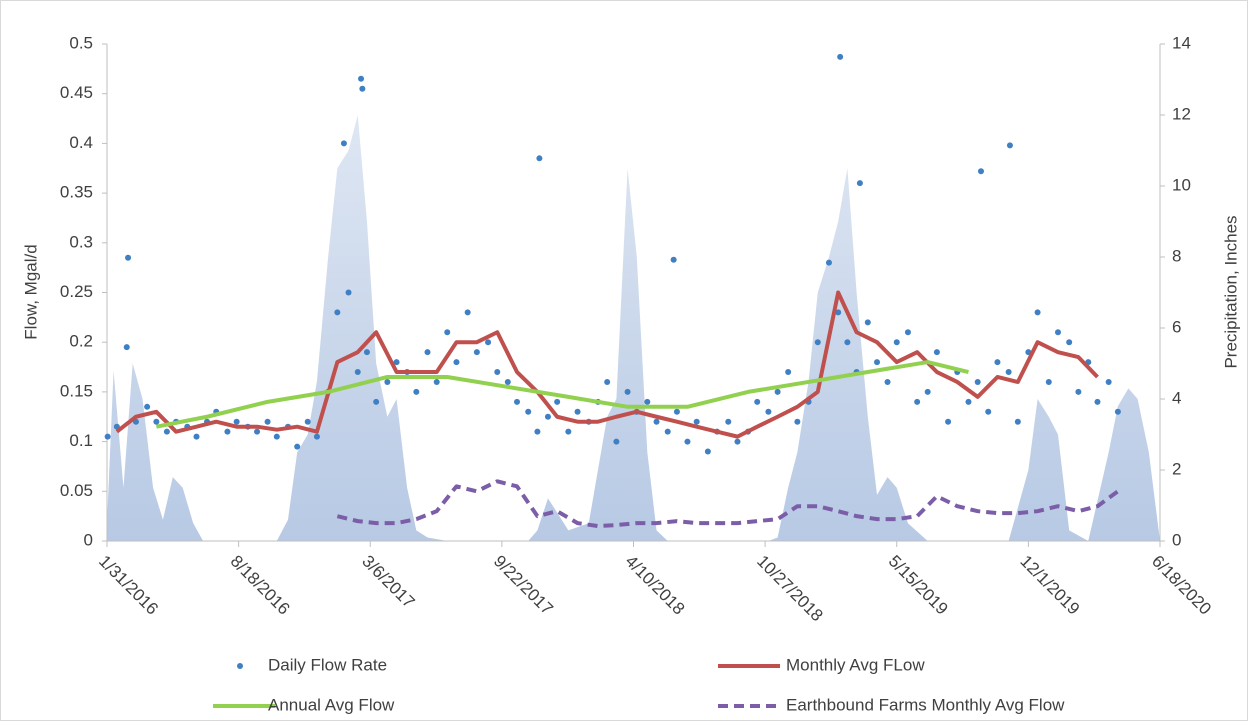 This screenshot has height=726, width=1248. What do you see at coordinates (81, 241) in the screenshot?
I see `y-tick-label: 0.3` at bounding box center [81, 241].